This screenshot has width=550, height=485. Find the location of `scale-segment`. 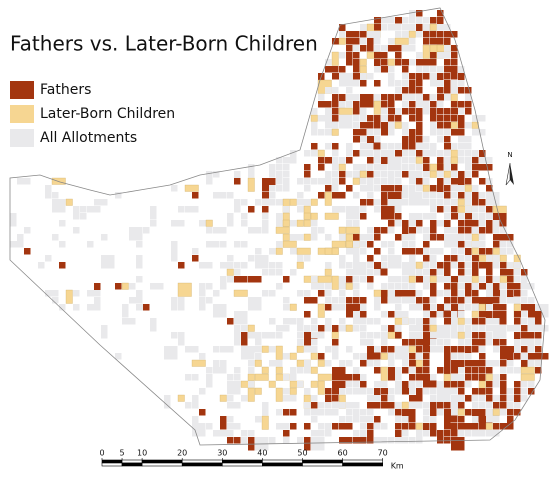

scale-segment is located at coordinates (363, 461).